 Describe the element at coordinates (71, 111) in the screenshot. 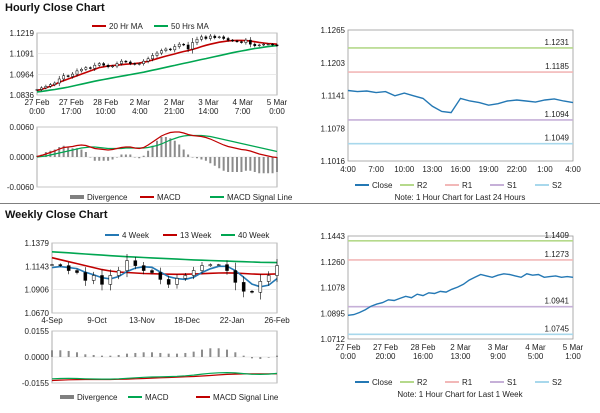

I see `hourly-candle-x-tick-label: 17:00` at that location.